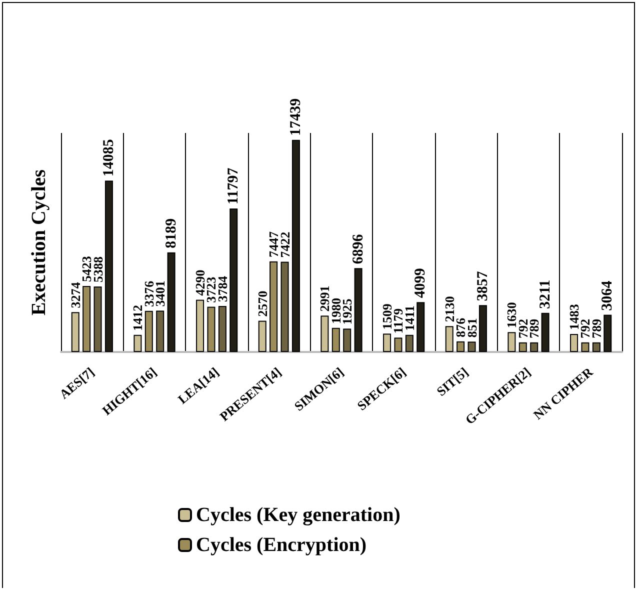 Image resolution: width=639 pixels, height=590 pixels. What do you see at coordinates (296, 117) in the screenshot?
I see `data-label: 17439` at bounding box center [296, 117].